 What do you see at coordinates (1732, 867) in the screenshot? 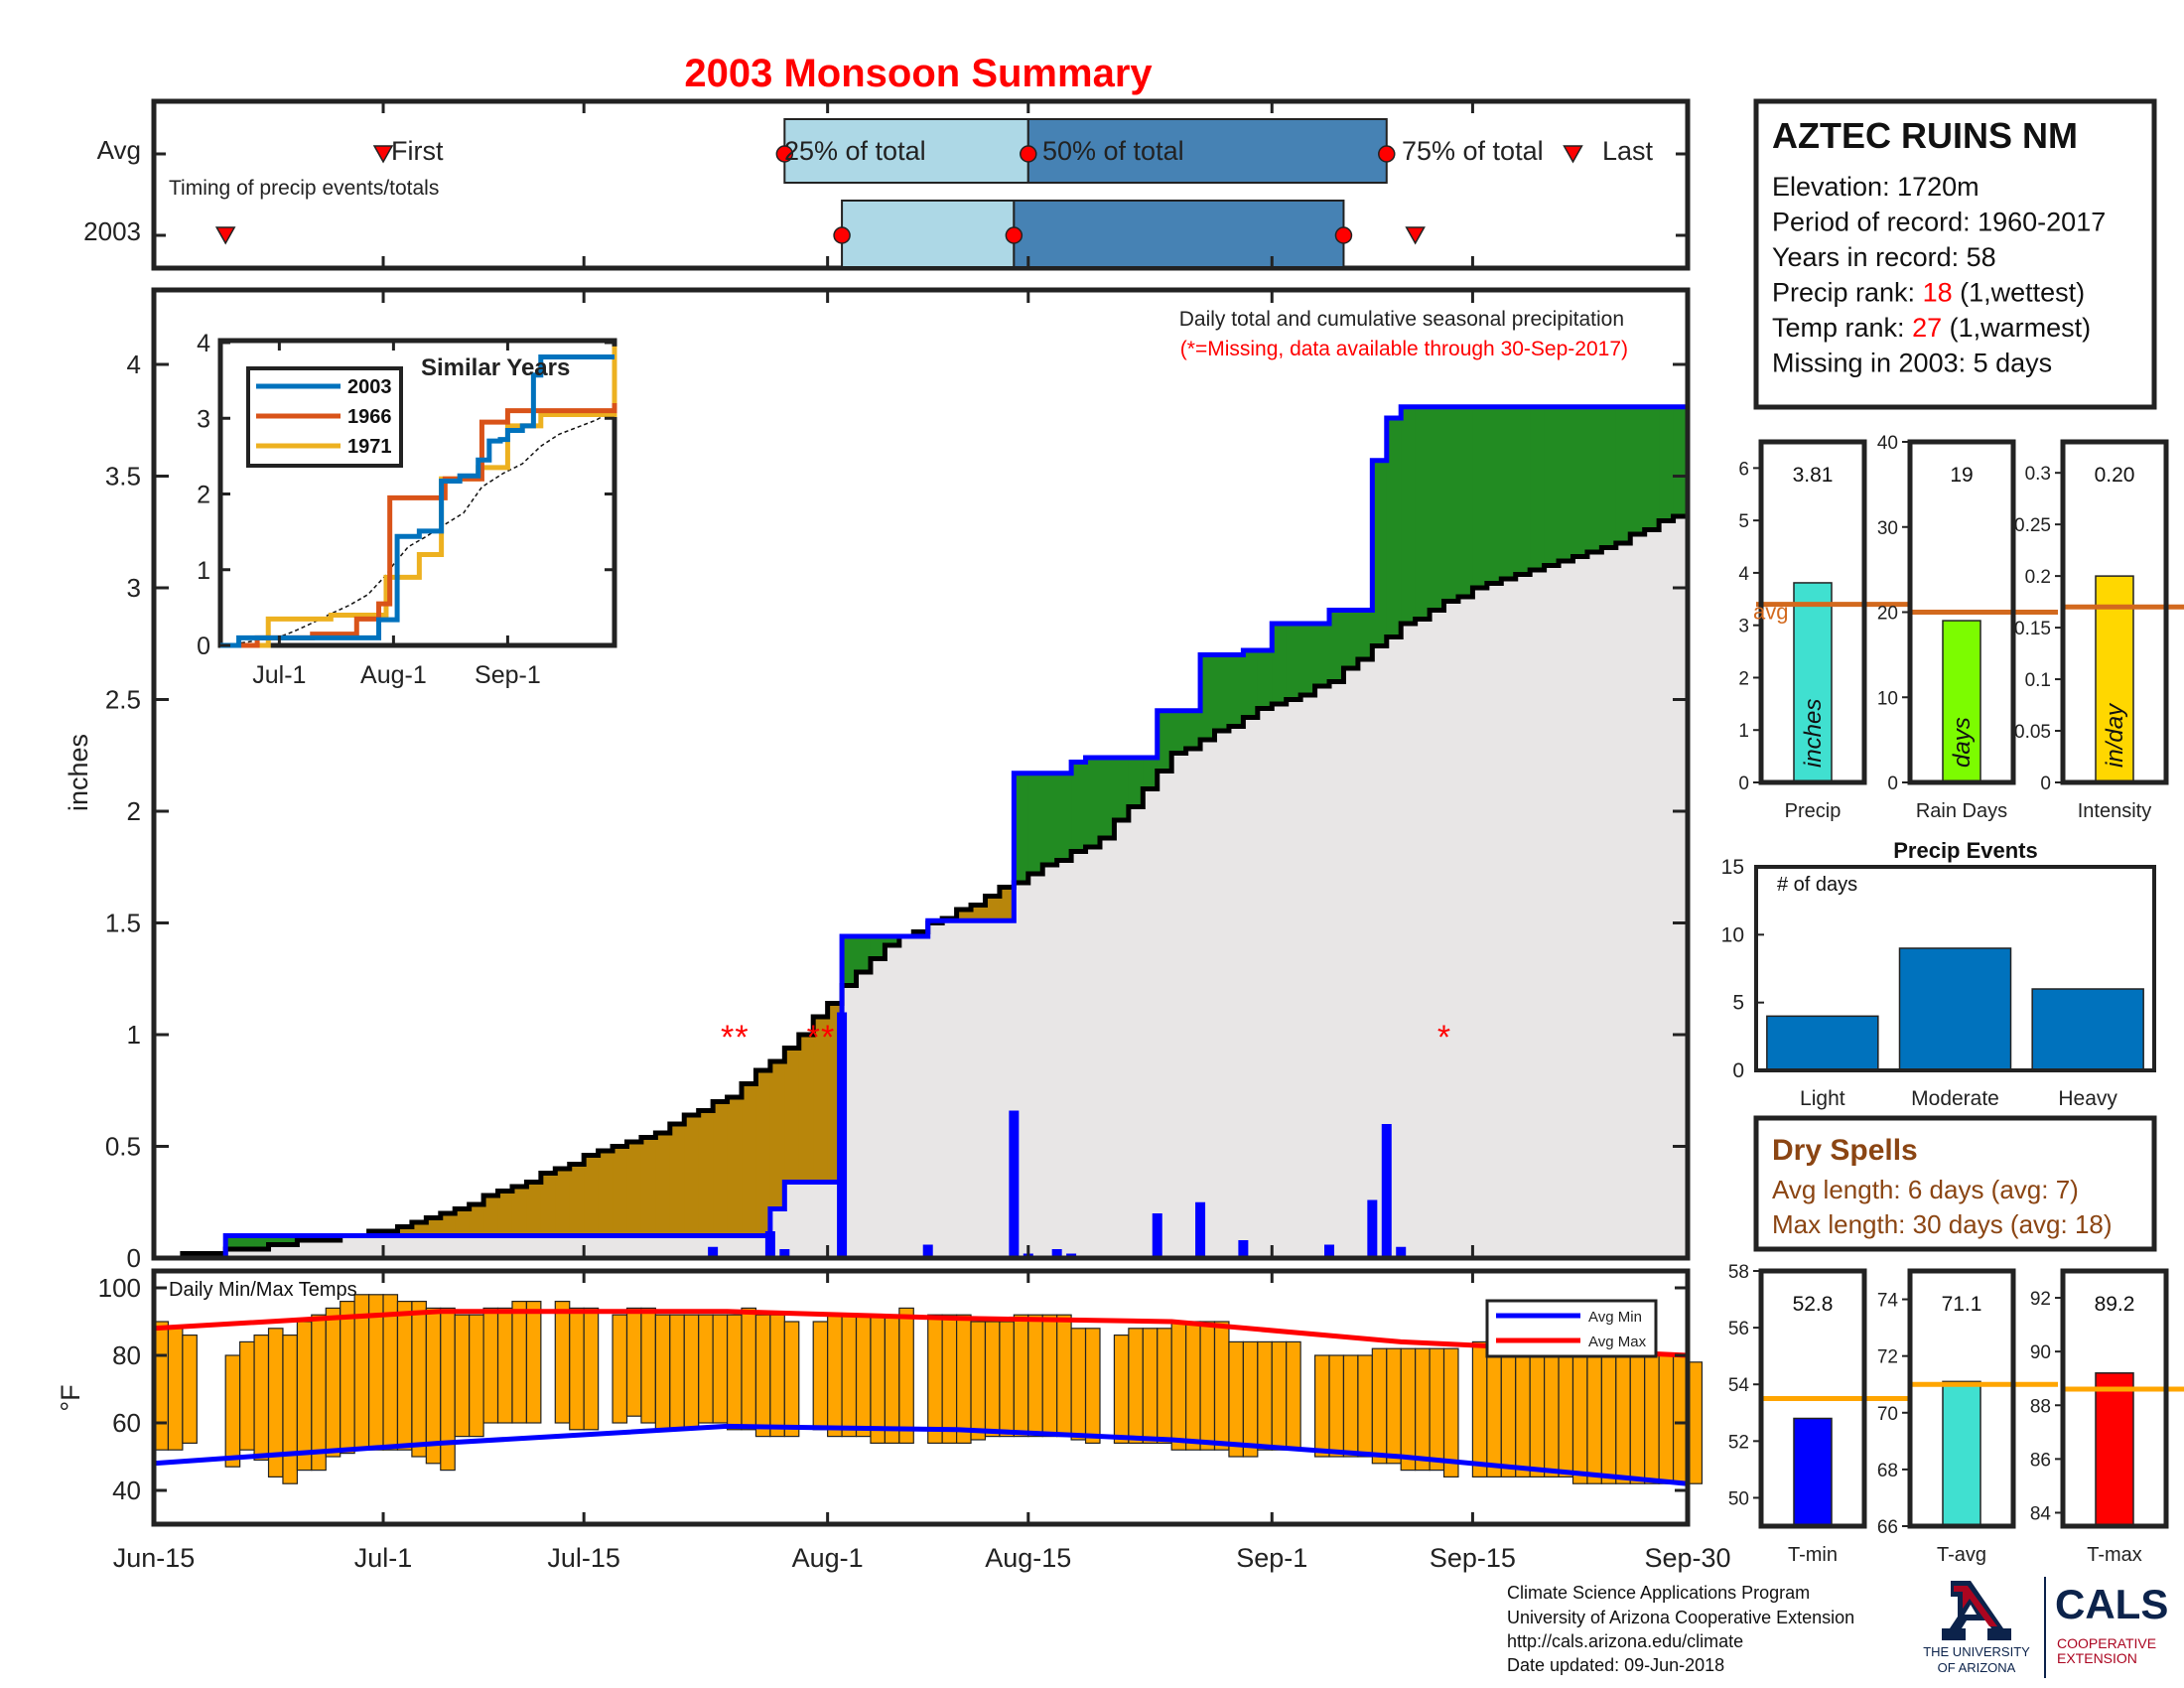
I see `event-ytick-label: 15` at bounding box center [1732, 867].